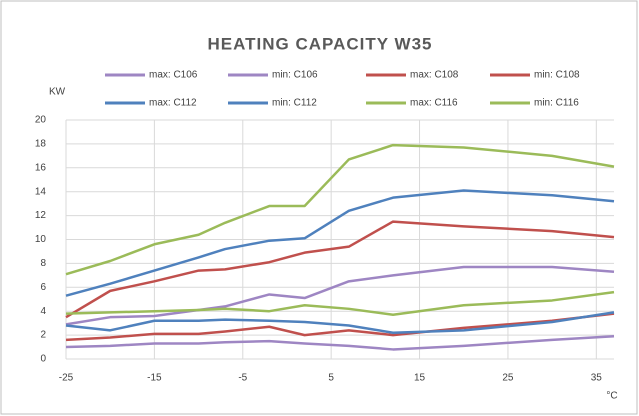 This screenshot has width=639, height=416. Describe the element at coordinates (508, 378) in the screenshot. I see `x-tick-label: 25` at that location.